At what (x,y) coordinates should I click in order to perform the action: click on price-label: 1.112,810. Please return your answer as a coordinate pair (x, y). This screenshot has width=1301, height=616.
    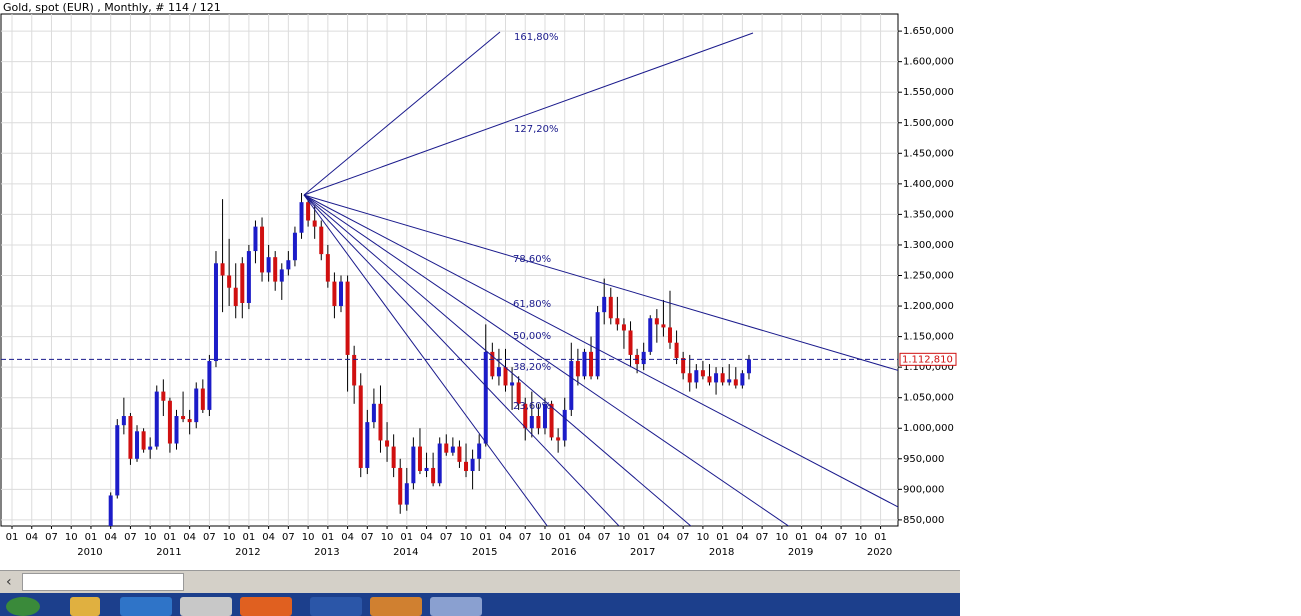
    Looking at the image, I should click on (927, 359).